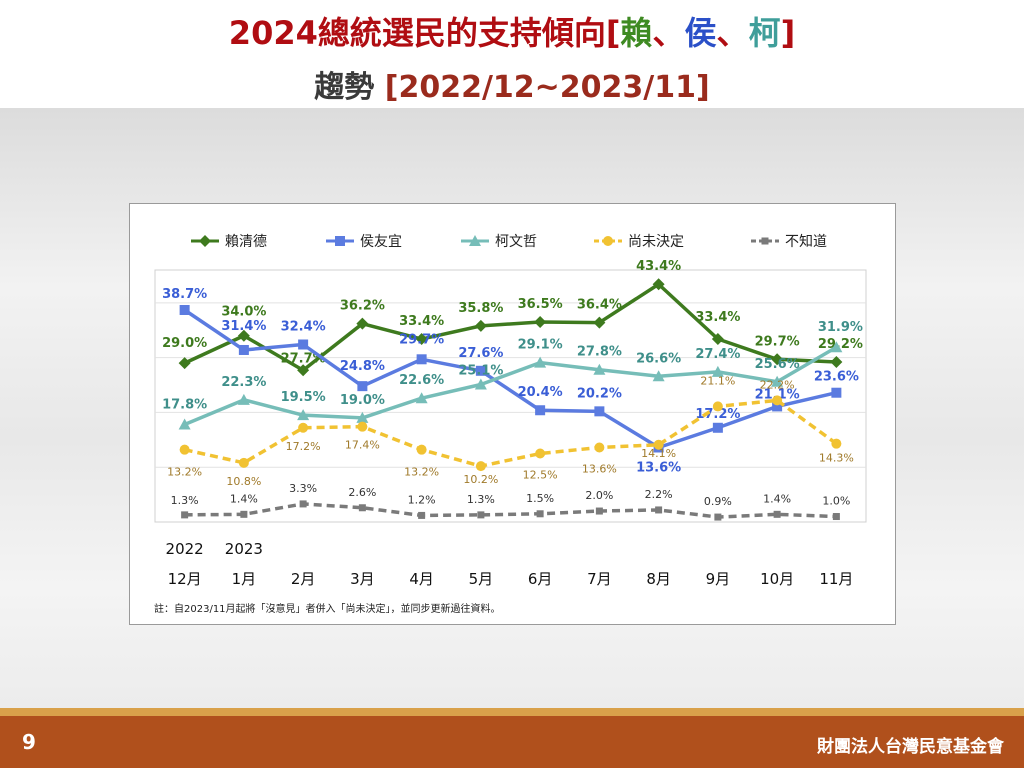 The image size is (1024, 768). I want to click on x-tick-label: 4月, so click(421, 579).